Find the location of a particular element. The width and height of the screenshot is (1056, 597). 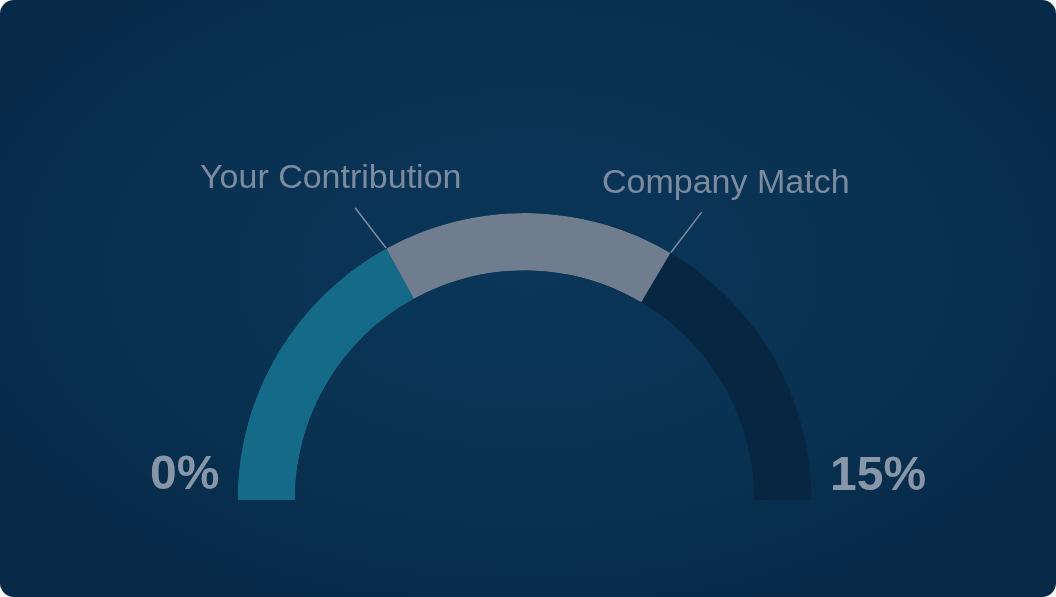

slice-label: Your Contribution is located at coordinates (331, 176).